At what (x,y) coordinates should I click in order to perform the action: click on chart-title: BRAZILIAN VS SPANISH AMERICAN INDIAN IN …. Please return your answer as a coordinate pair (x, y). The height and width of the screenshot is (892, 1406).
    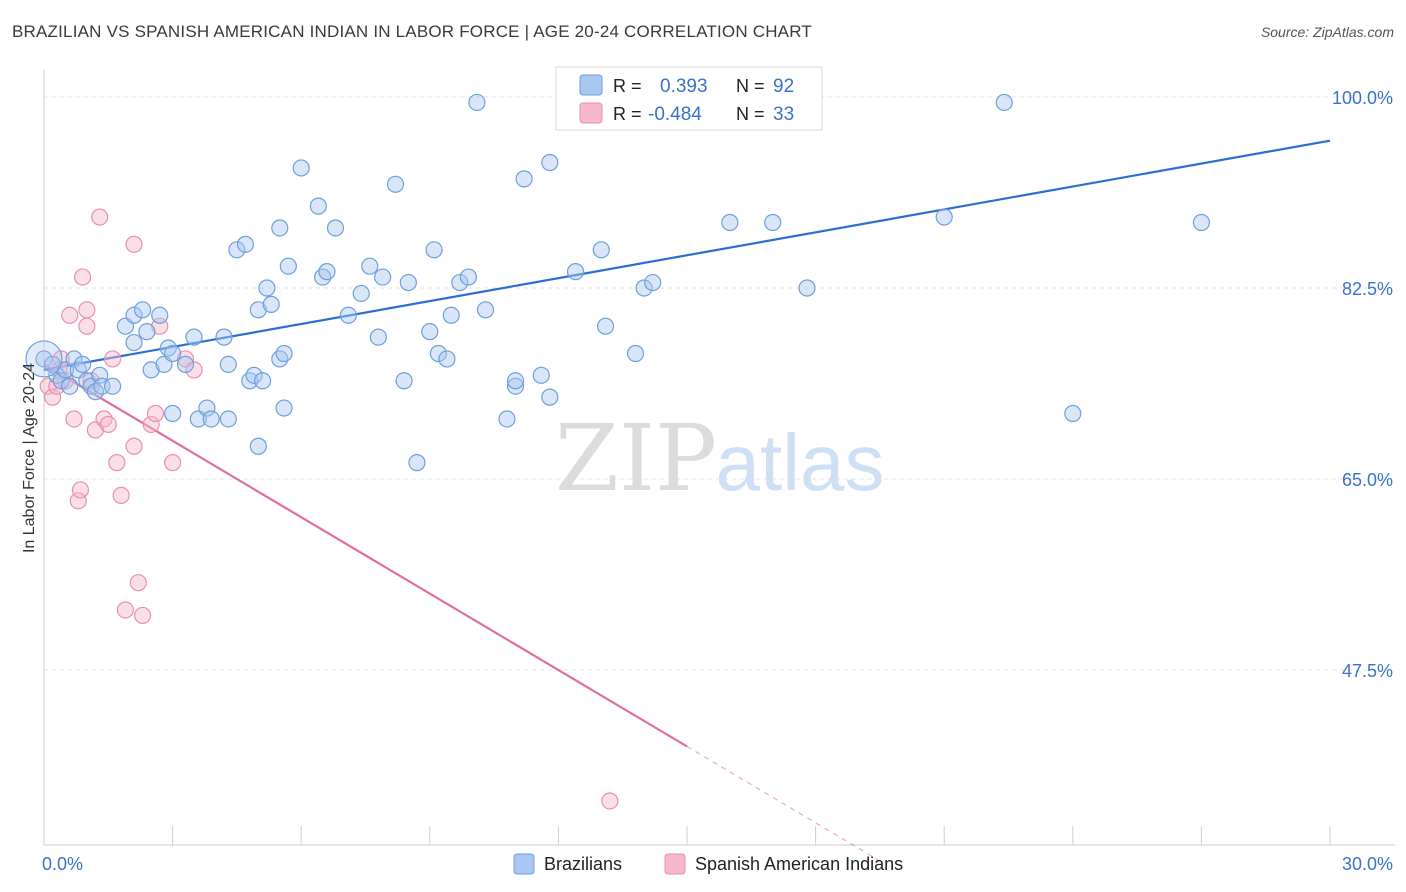
    Looking at the image, I should click on (412, 31).